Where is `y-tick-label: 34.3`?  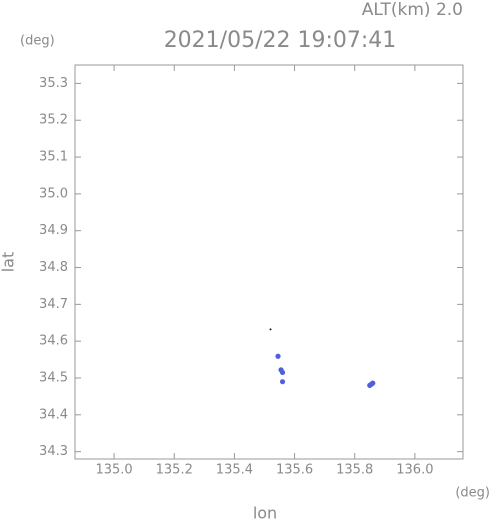 y-tick-label: 34.3 is located at coordinates (53, 451).